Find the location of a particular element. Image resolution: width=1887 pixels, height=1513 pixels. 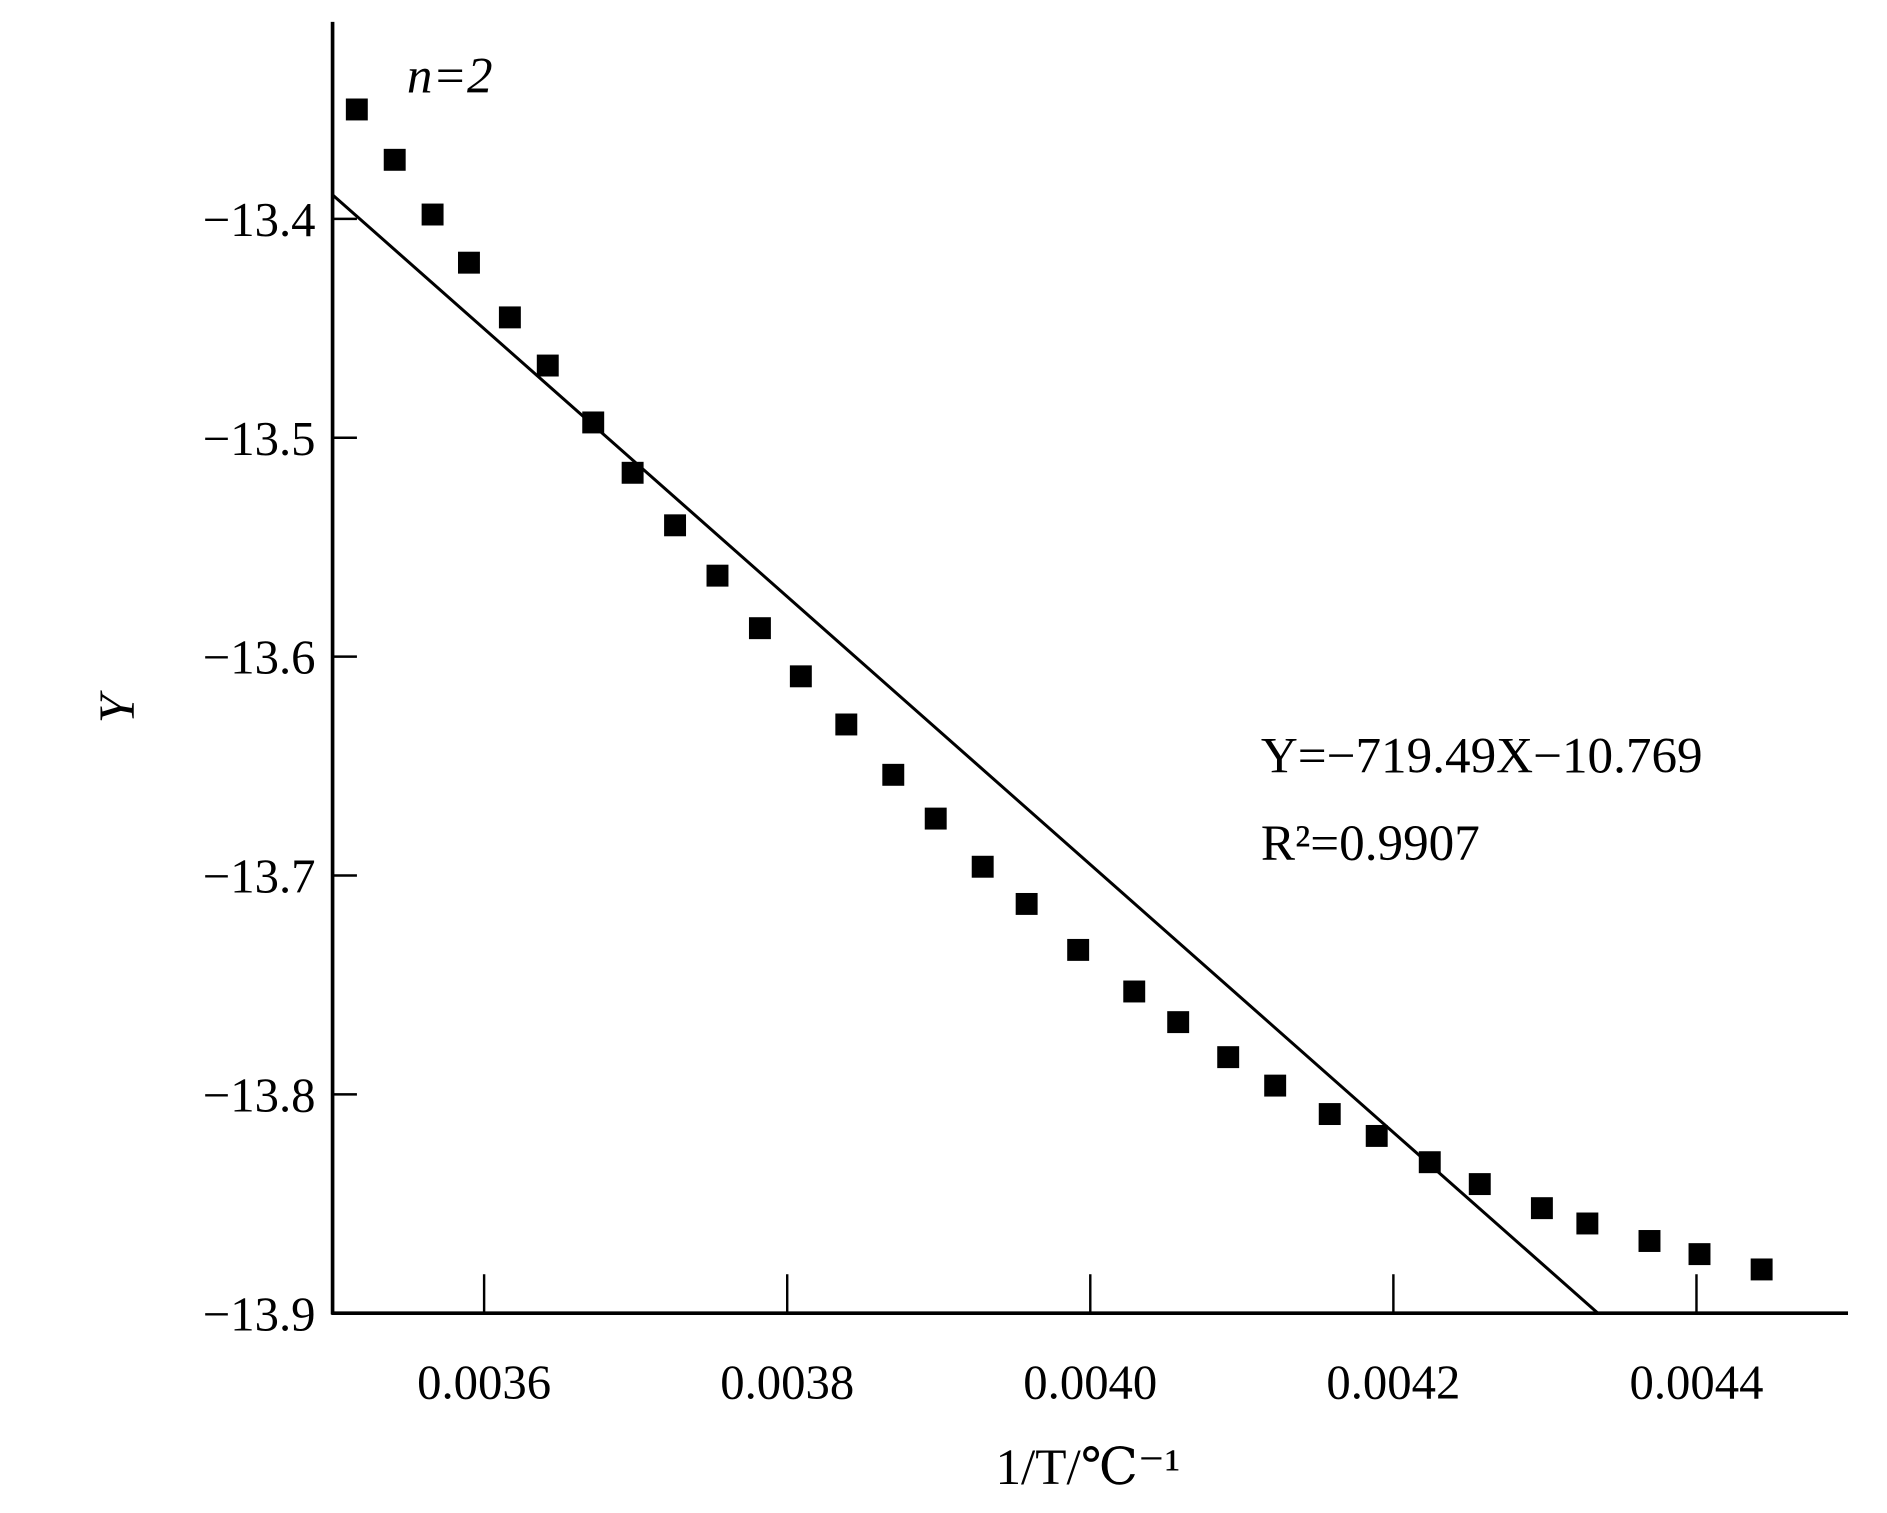

x-tick-label: 0.0036 is located at coordinates (484, 1382).